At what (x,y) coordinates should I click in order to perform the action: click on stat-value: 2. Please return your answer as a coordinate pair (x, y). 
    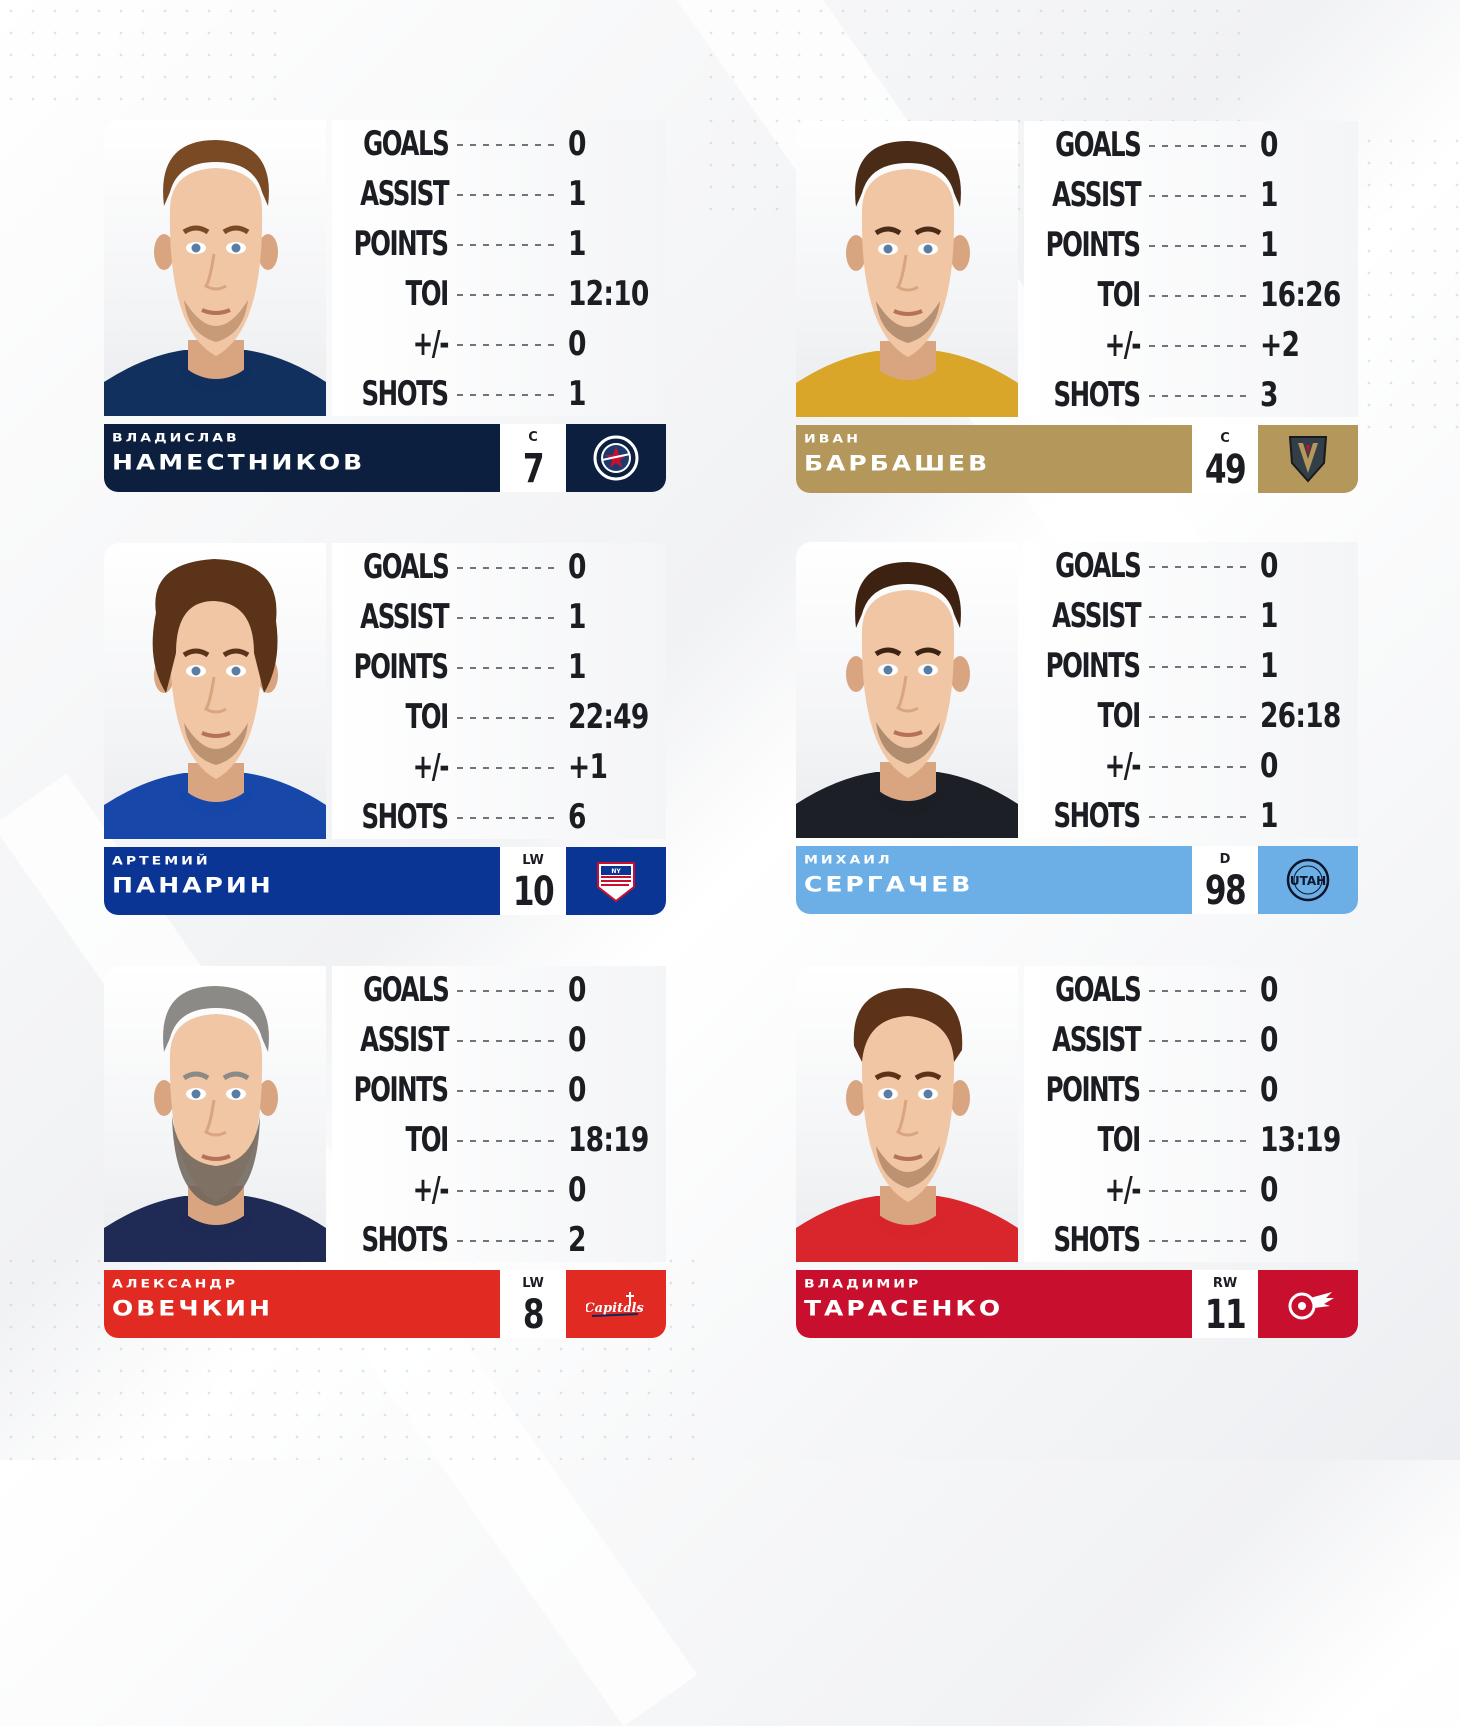
    Looking at the image, I should click on (577, 1240).